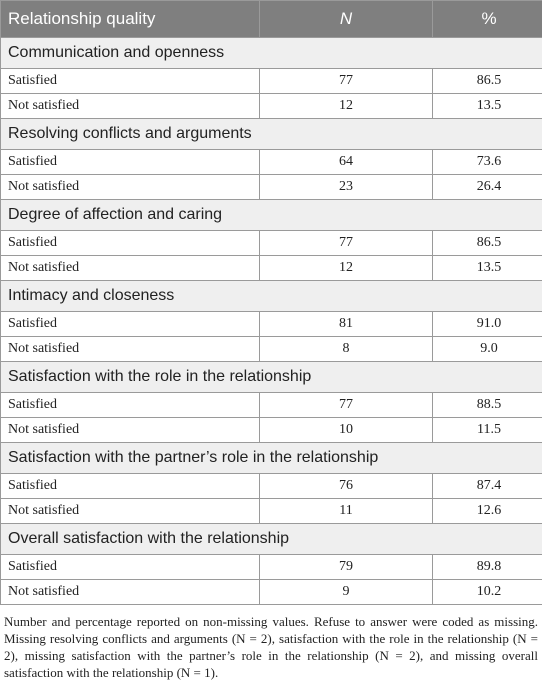  I want to click on cell-value: 8, so click(346, 349).